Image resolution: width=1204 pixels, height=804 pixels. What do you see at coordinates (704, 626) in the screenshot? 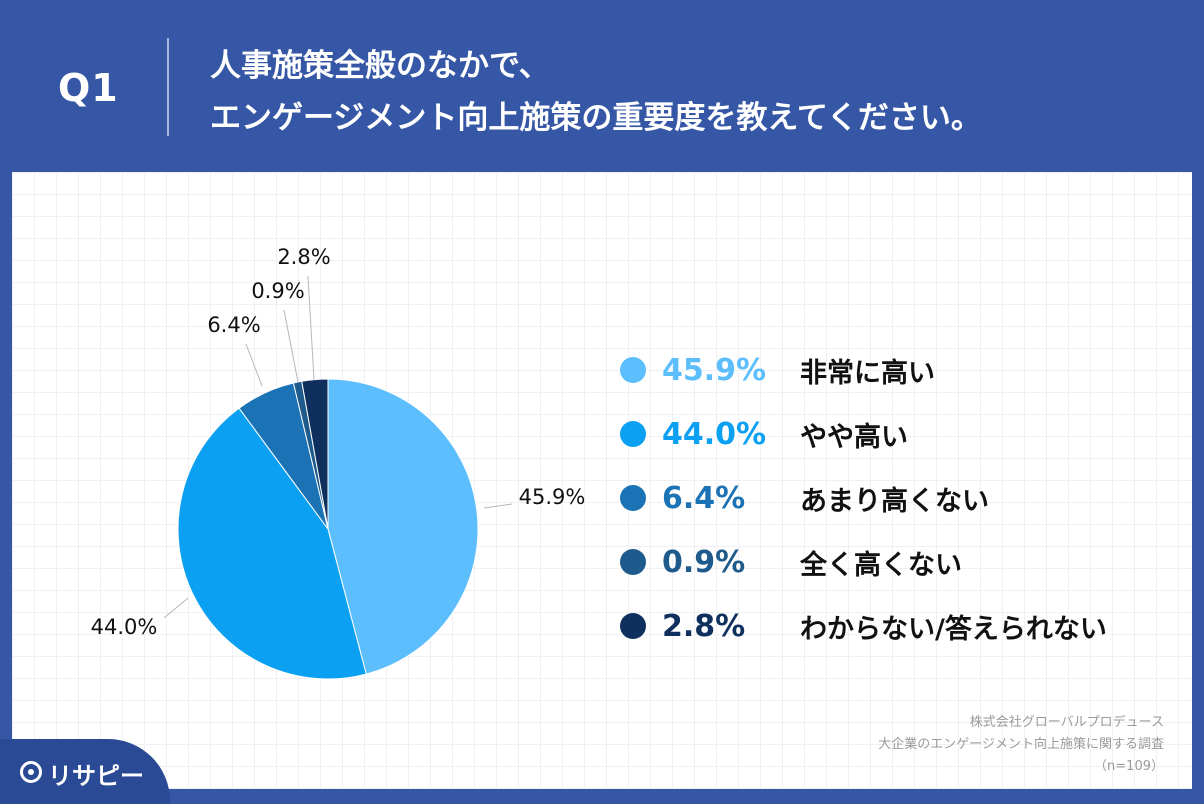
I see `legend-percent: 2.8%` at bounding box center [704, 626].